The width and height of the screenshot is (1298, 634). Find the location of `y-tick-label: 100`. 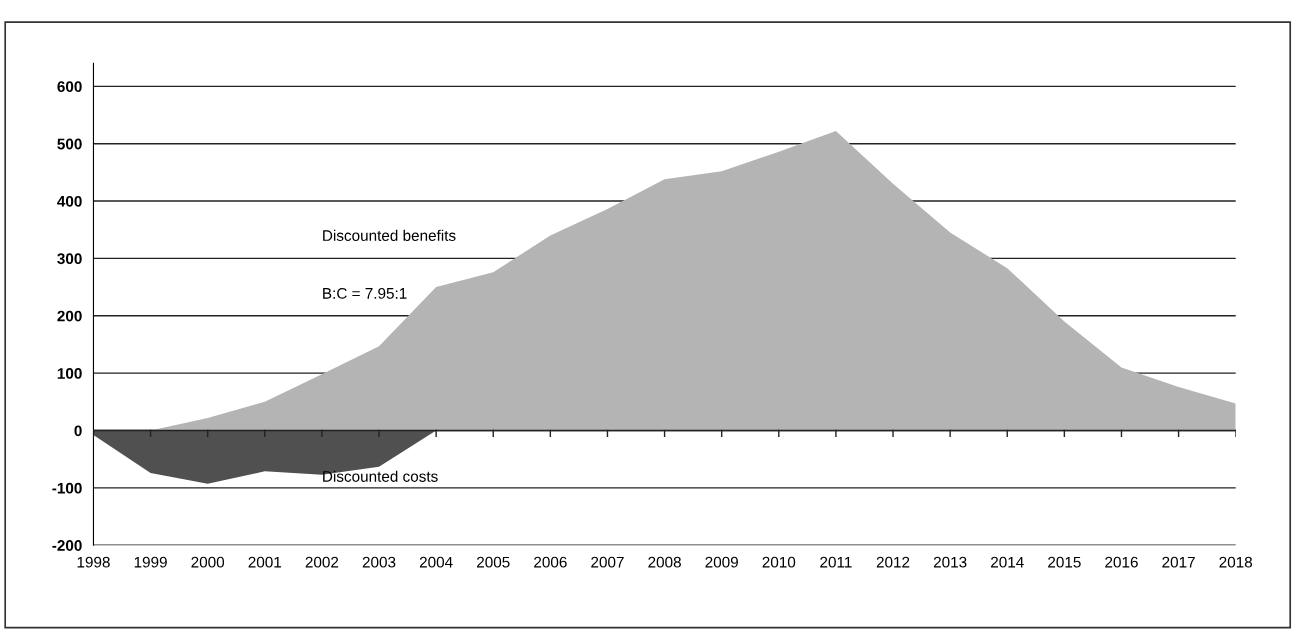

y-tick-label: 100 is located at coordinates (69, 373).